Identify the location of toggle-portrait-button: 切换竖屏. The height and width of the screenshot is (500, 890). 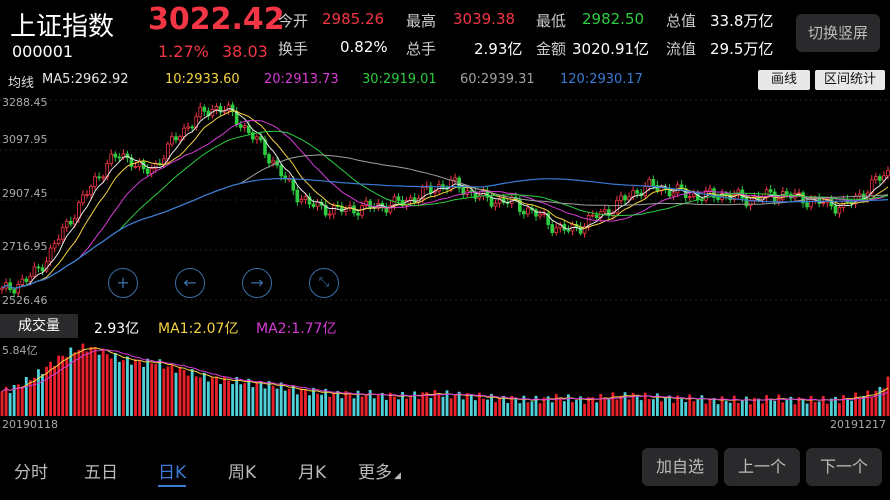
(838, 33).